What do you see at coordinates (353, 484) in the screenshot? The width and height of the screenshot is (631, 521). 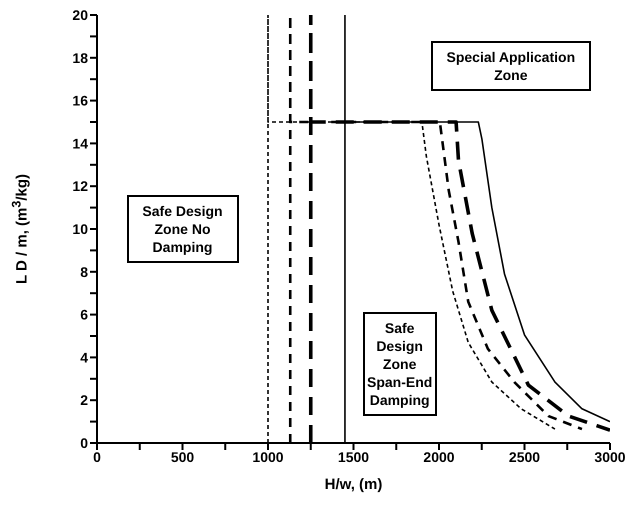 I see `x-axis-title: H/w, (m)` at bounding box center [353, 484].